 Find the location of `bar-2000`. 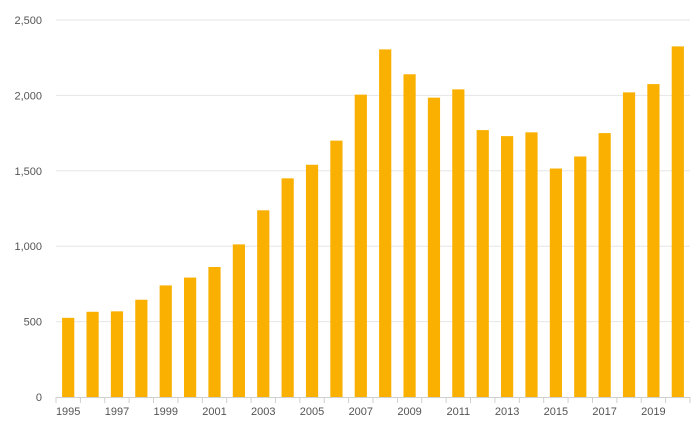

bar-2000 is located at coordinates (190, 337).